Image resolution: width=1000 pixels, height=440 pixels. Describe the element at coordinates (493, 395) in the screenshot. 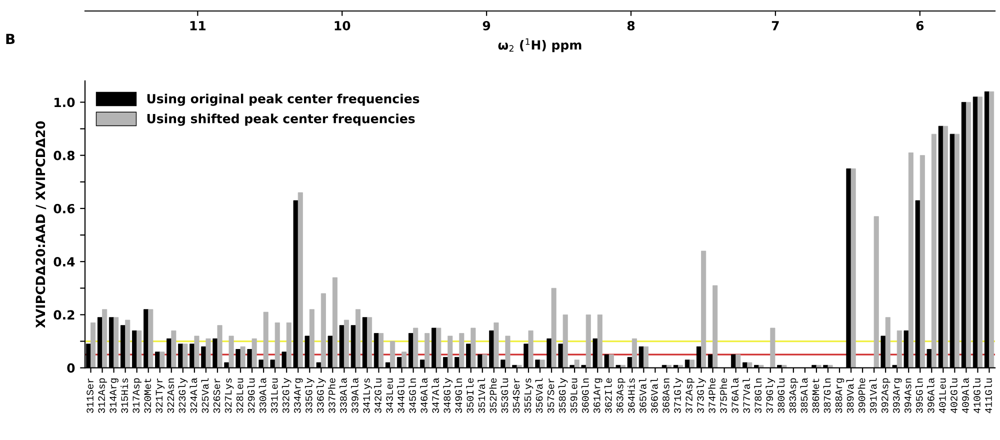

I see `x-tick-label: 352Phe` at that location.